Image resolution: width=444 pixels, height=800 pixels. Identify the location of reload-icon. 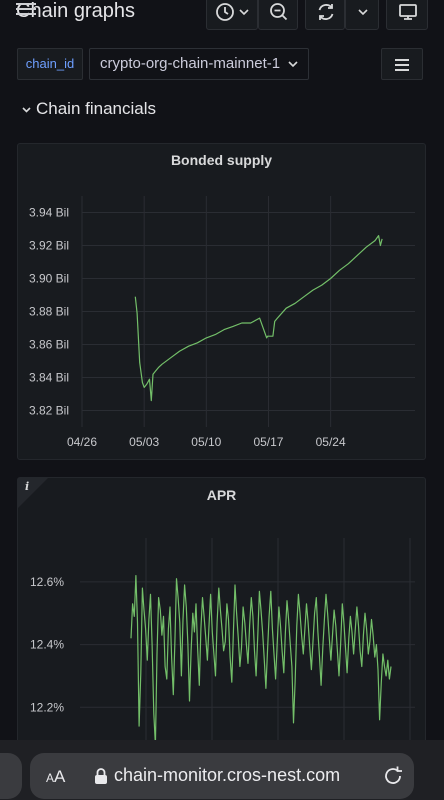
(393, 776).